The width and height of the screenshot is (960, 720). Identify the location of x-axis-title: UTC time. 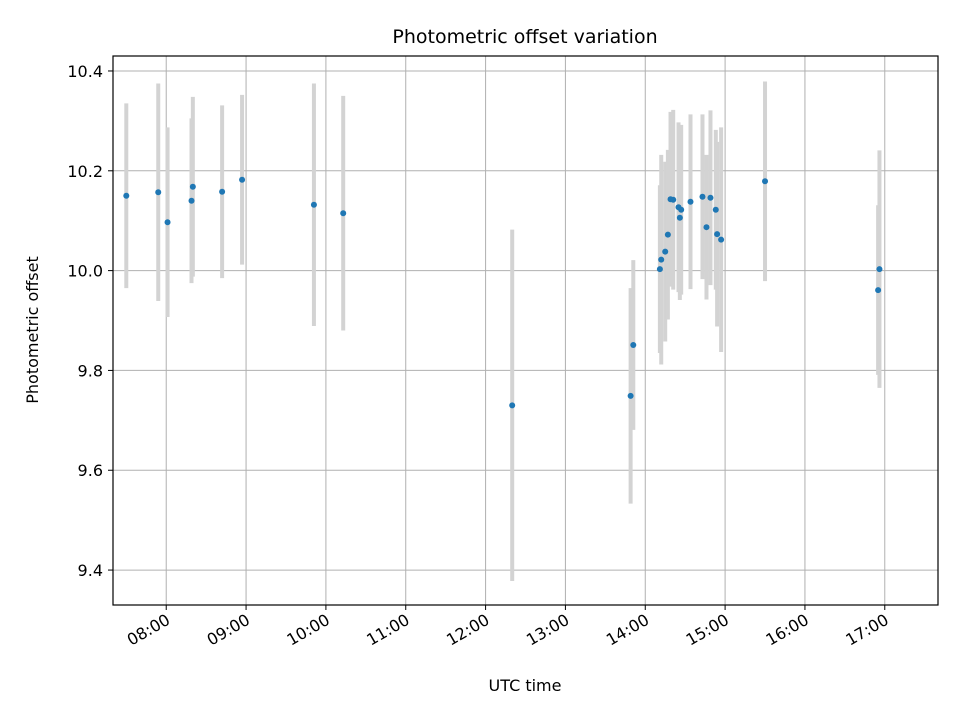
(525, 685).